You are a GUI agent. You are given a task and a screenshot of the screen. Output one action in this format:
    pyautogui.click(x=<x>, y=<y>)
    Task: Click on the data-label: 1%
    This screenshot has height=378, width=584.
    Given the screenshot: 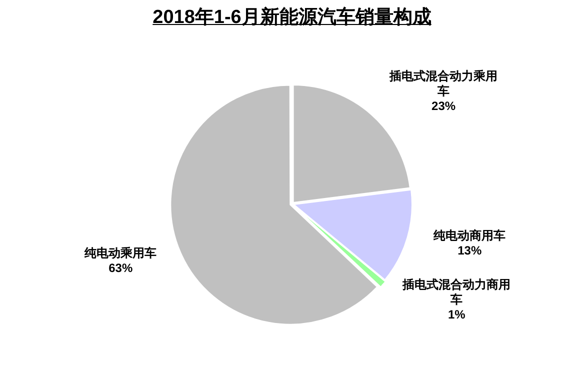 What is the action you would take?
    pyautogui.click(x=457, y=314)
    